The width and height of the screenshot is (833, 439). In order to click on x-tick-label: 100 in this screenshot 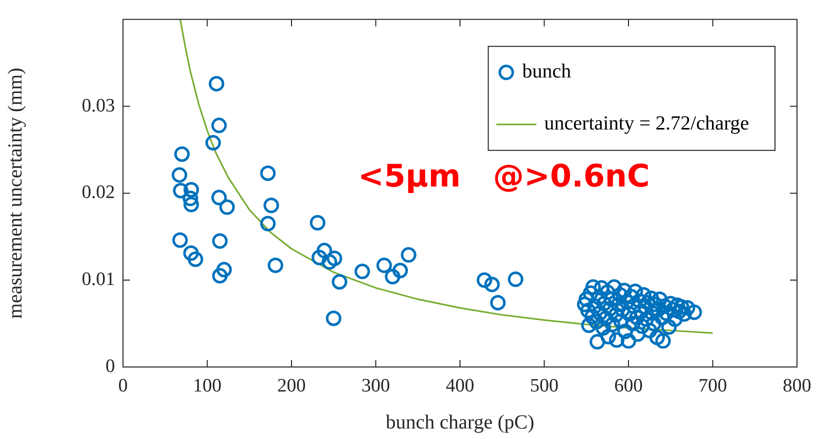, I will do `click(207, 385)`.